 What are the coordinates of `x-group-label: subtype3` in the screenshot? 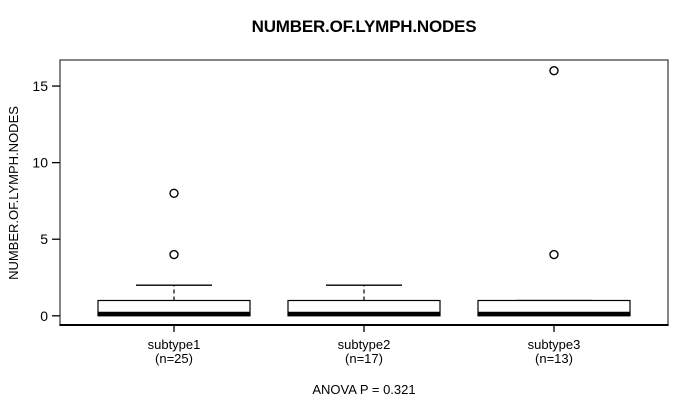 It's located at (554, 344).